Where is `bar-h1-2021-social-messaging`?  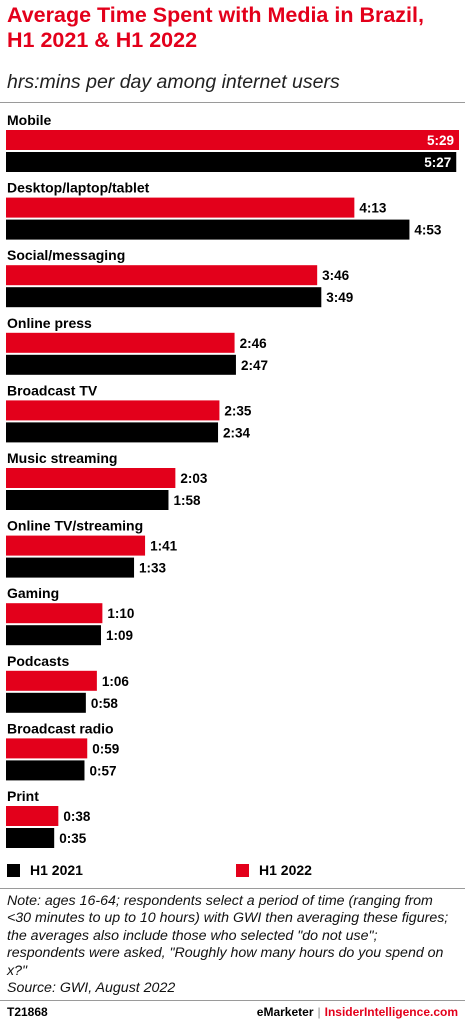
bar-h1-2021-social-messaging is located at coordinates (164, 297).